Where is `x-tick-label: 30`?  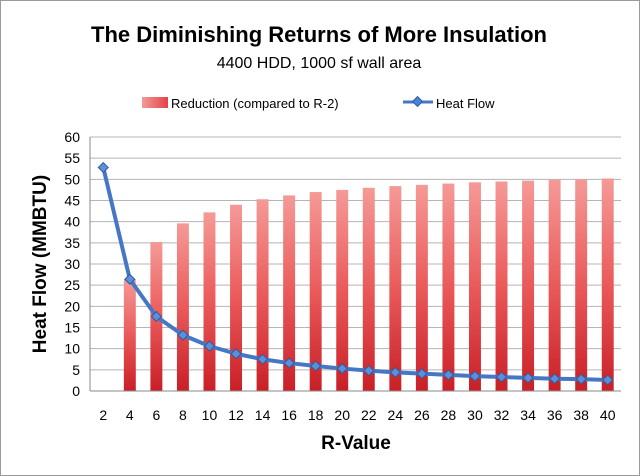
x-tick-label: 30 is located at coordinates (475, 415).